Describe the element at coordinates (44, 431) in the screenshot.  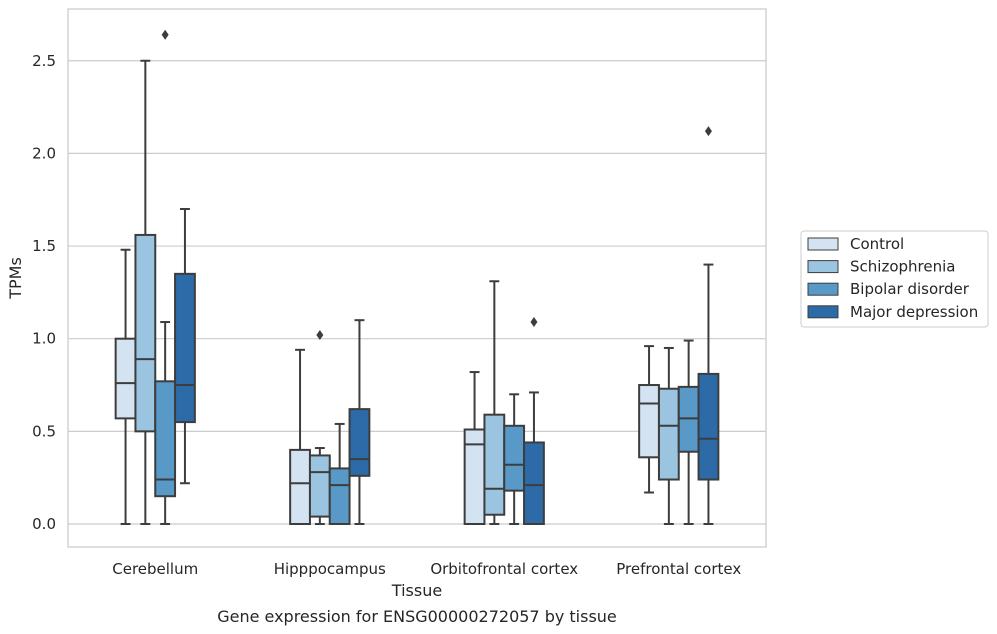
I see `y-tick-label: 0.5` at that location.